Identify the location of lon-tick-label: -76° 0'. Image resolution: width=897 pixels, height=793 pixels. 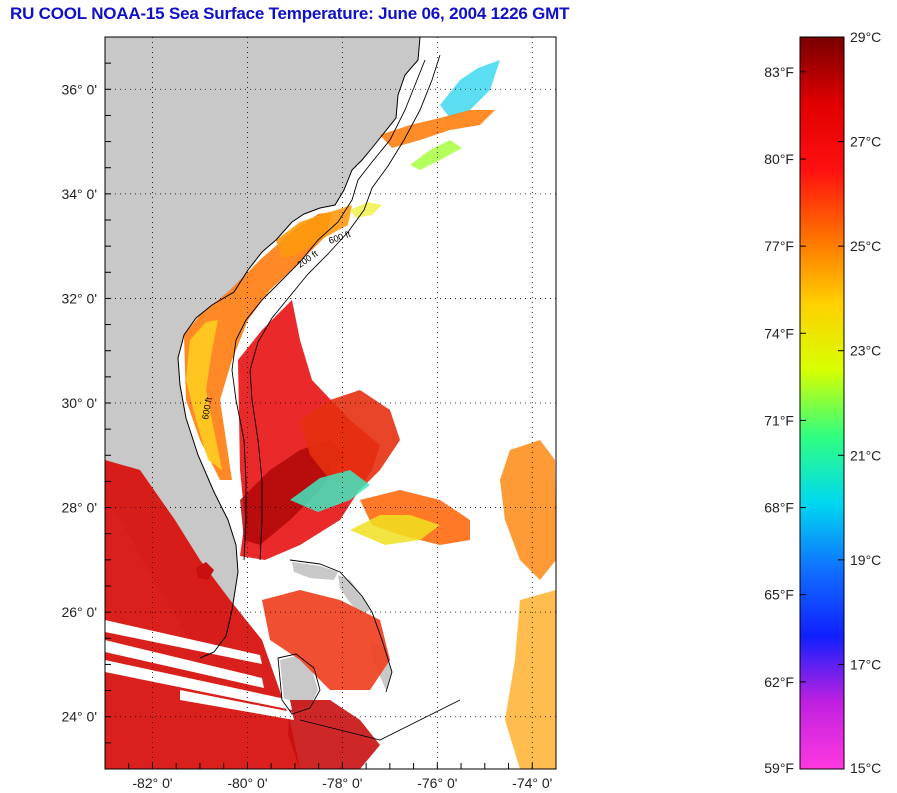
(437, 783).